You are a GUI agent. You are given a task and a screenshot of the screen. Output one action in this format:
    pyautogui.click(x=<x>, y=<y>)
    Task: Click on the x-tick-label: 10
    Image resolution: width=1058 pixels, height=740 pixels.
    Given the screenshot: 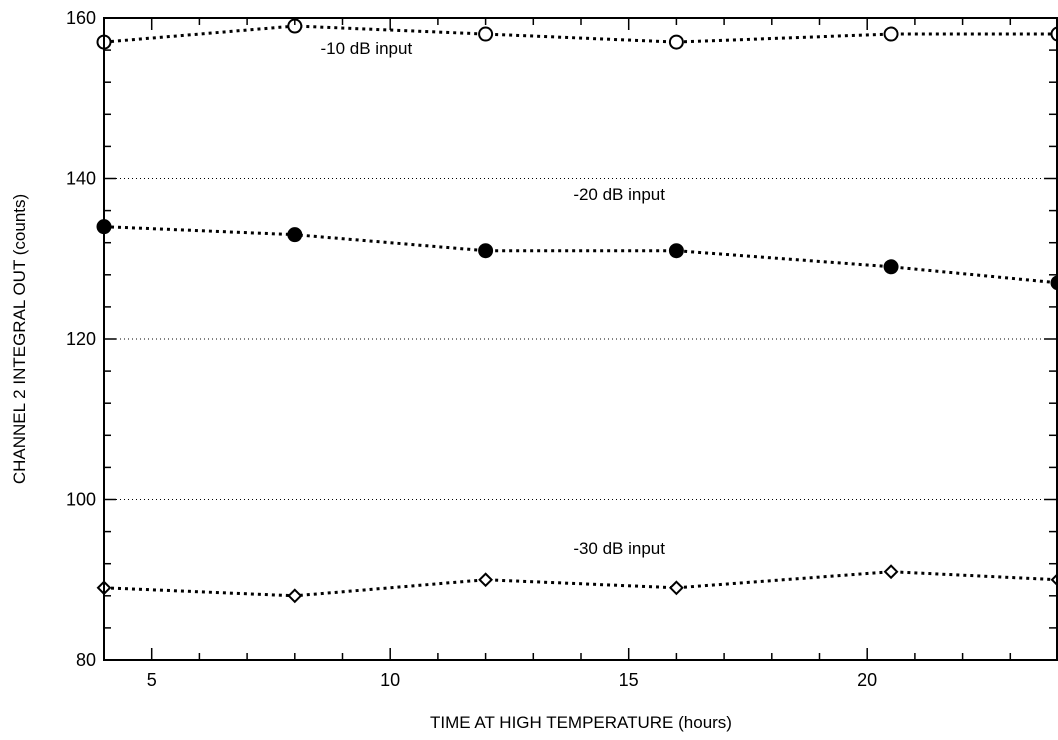 What is the action you would take?
    pyautogui.click(x=390, y=680)
    